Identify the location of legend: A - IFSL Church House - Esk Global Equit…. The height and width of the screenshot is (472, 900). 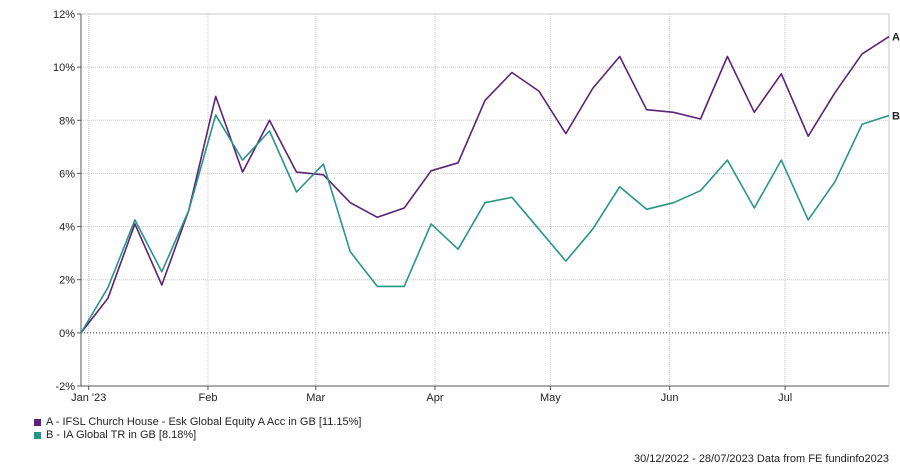
(197, 429).